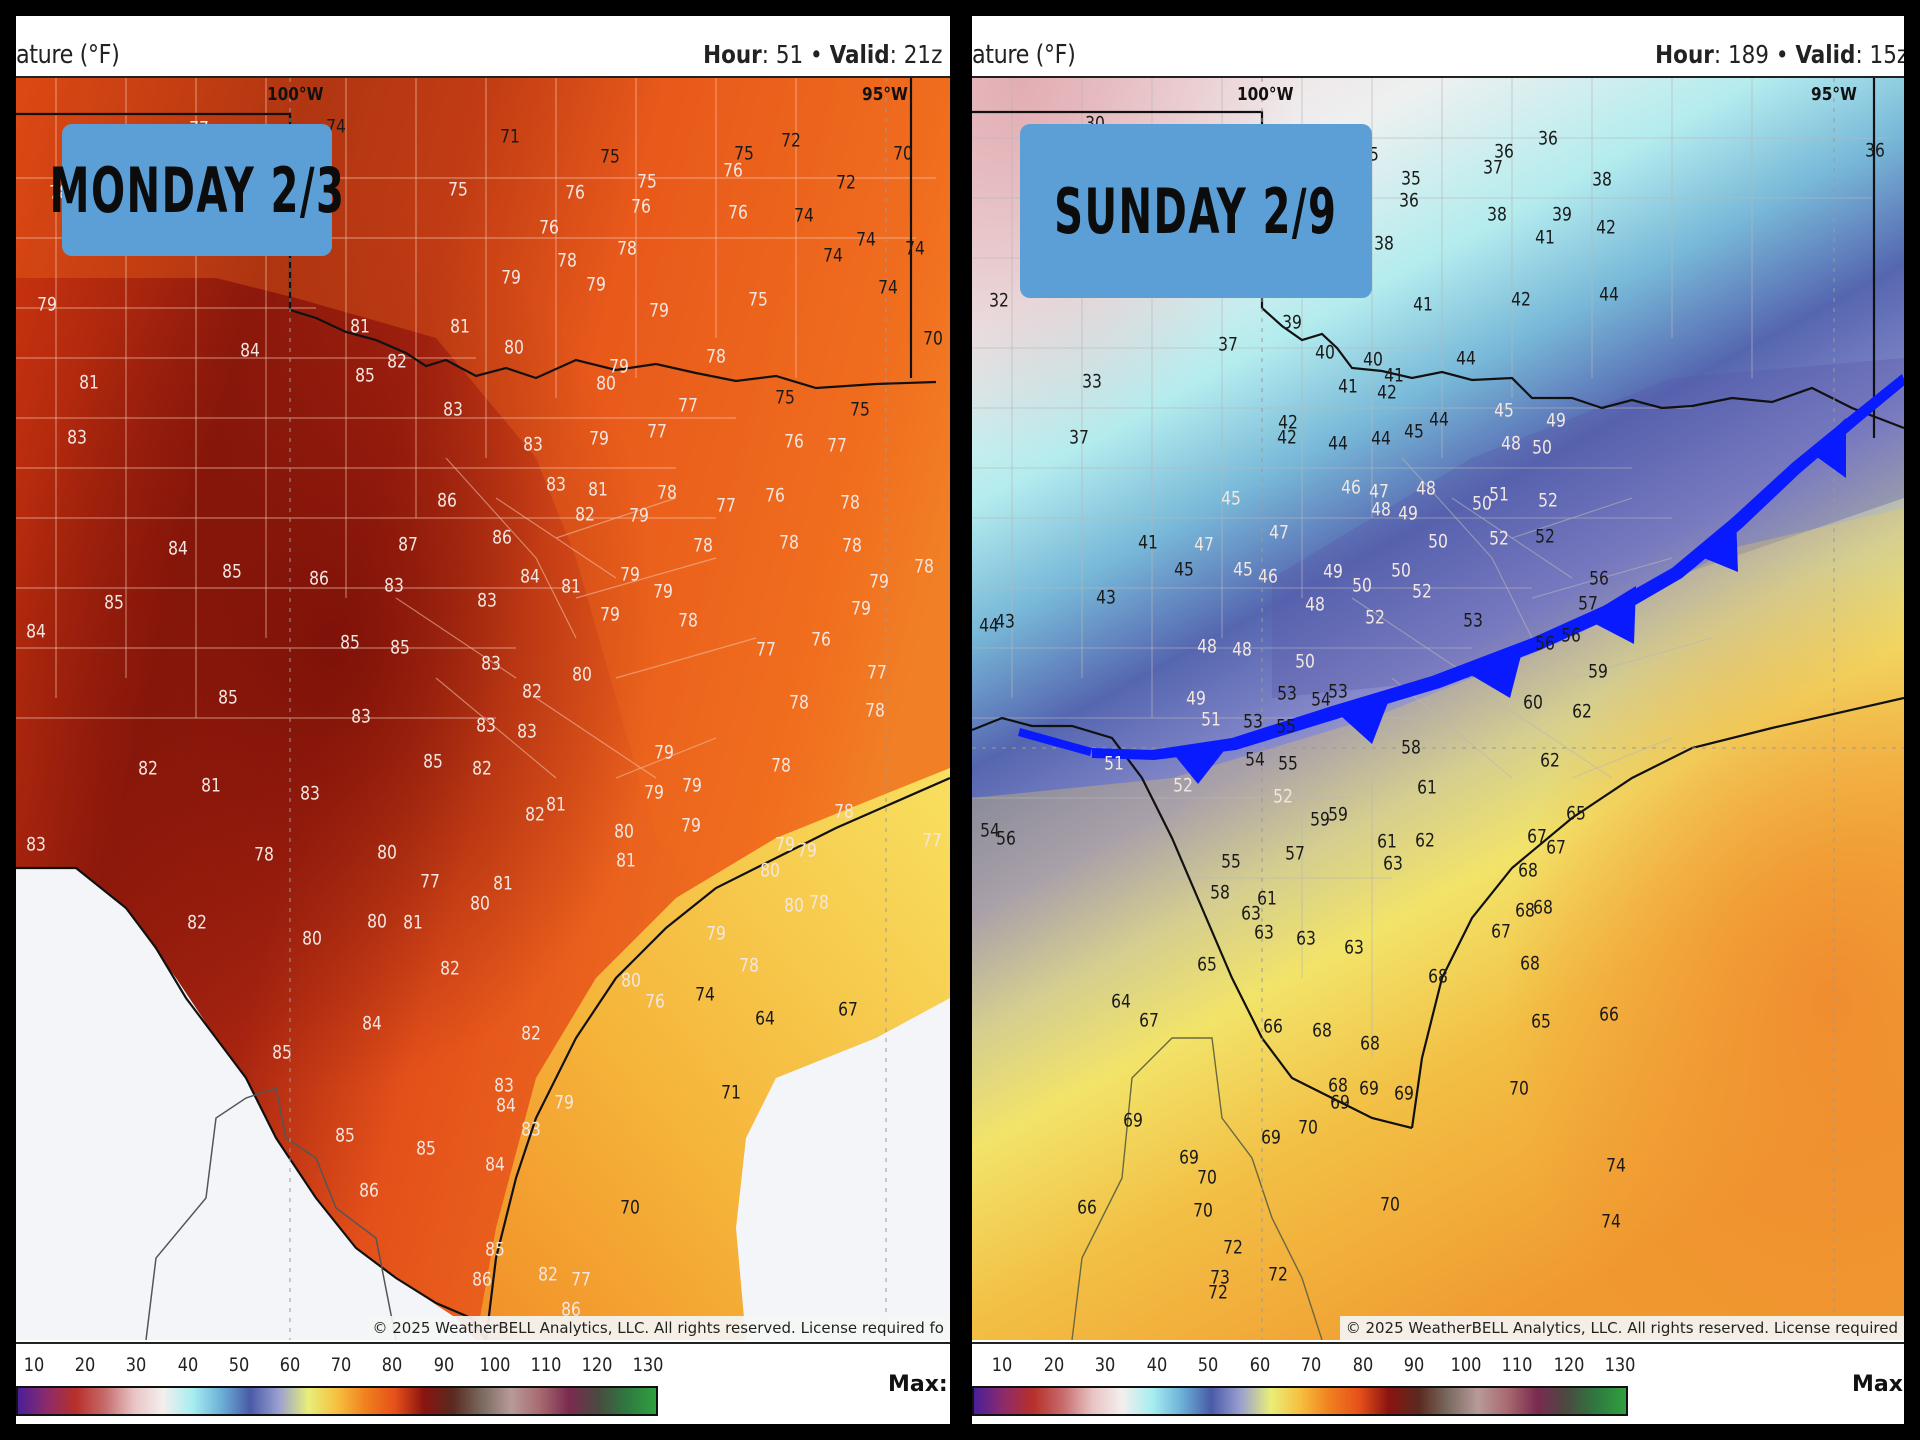 Image resolution: width=1920 pixels, height=1440 pixels. Describe the element at coordinates (1503, 410) in the screenshot. I see `temperature-value: 45` at that location.